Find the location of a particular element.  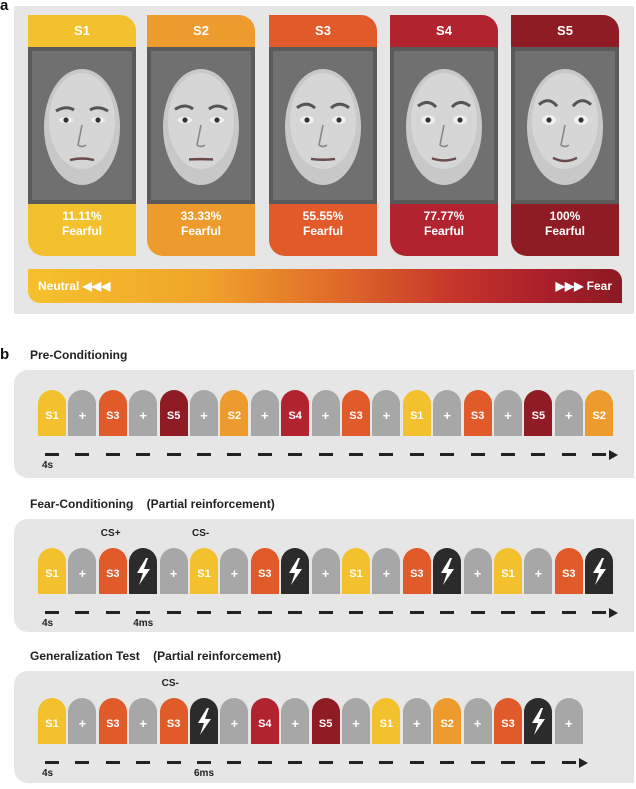

stimulus-tile: S5 is located at coordinates (538, 413).